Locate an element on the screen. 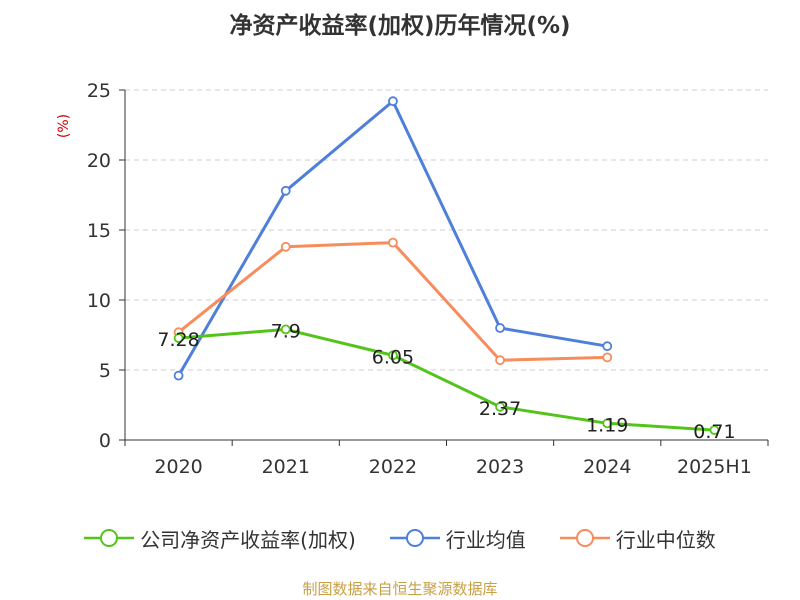 Image resolution: width=800 pixels, height=600 pixels. x-tick-label: 2020 is located at coordinates (178, 467).